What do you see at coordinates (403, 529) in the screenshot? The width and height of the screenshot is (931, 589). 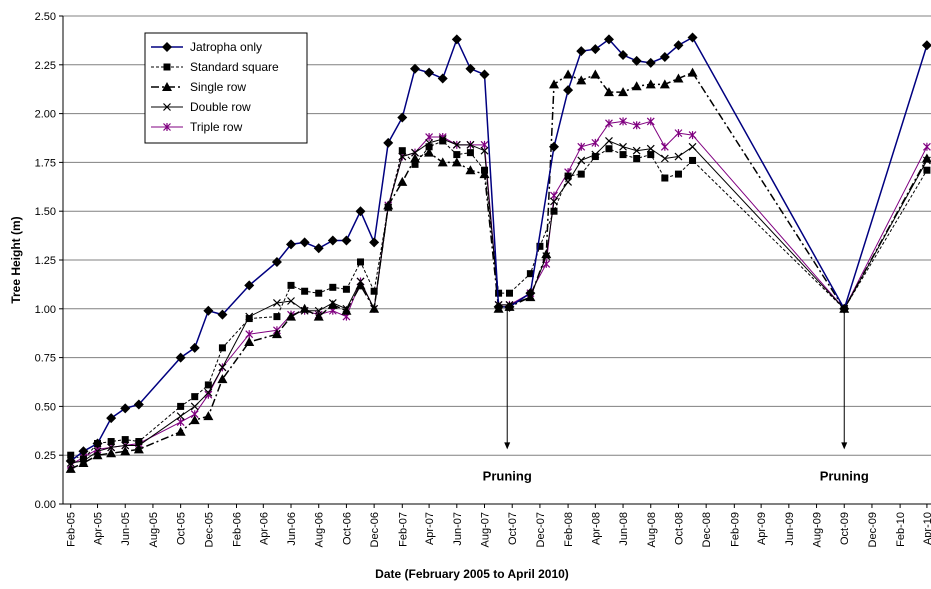 I see `x-tick-label: Feb-07` at bounding box center [403, 529].